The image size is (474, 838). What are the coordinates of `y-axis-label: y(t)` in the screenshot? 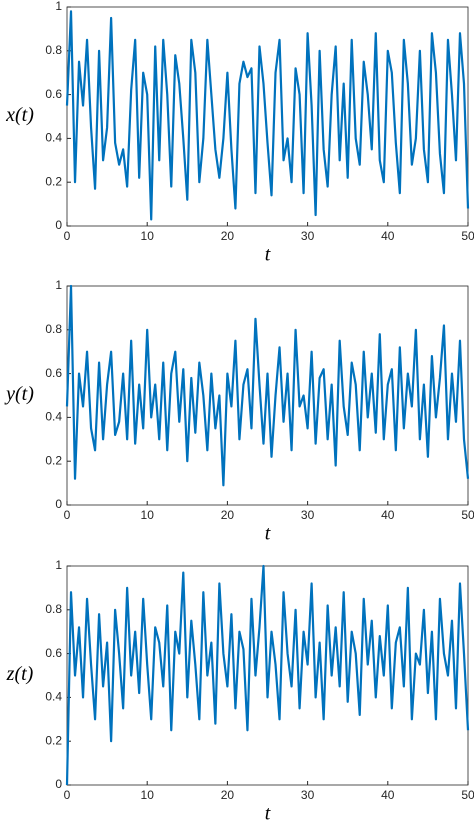 It's located at (19, 394).